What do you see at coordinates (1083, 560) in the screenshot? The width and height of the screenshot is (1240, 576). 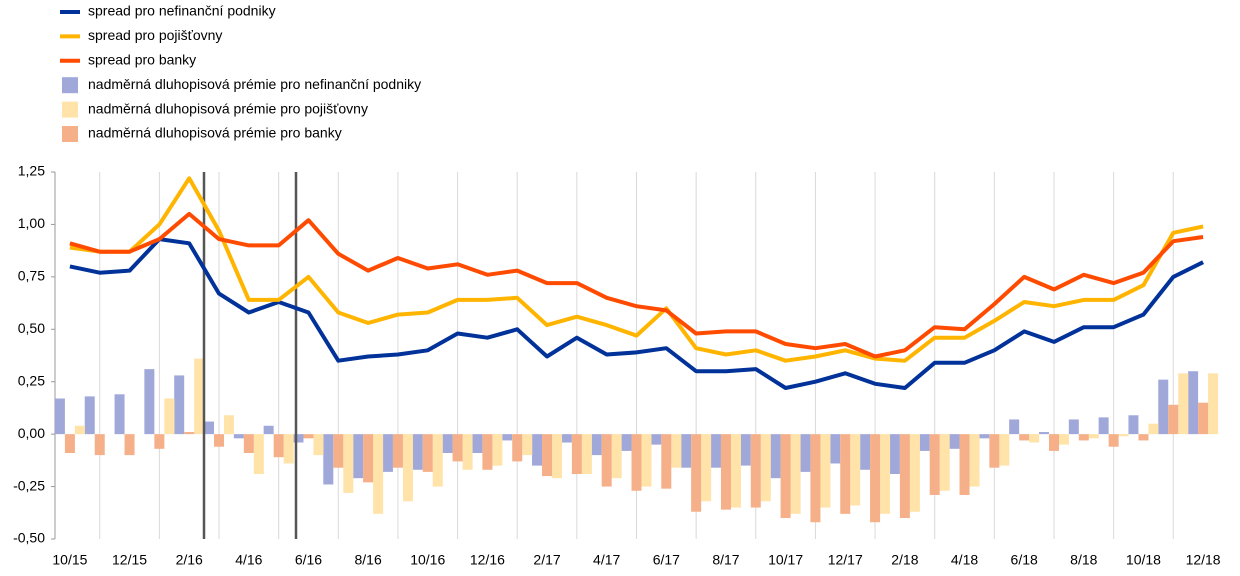 I see `x-tick-label: 8/18` at bounding box center [1083, 560].